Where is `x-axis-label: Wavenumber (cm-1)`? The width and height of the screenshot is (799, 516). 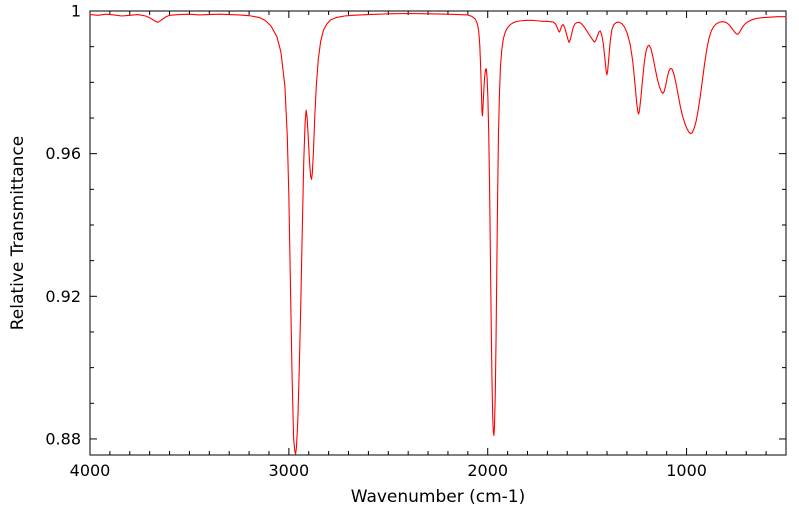
x-axis-label: Wavenumber (cm-1) is located at coordinates (438, 497).